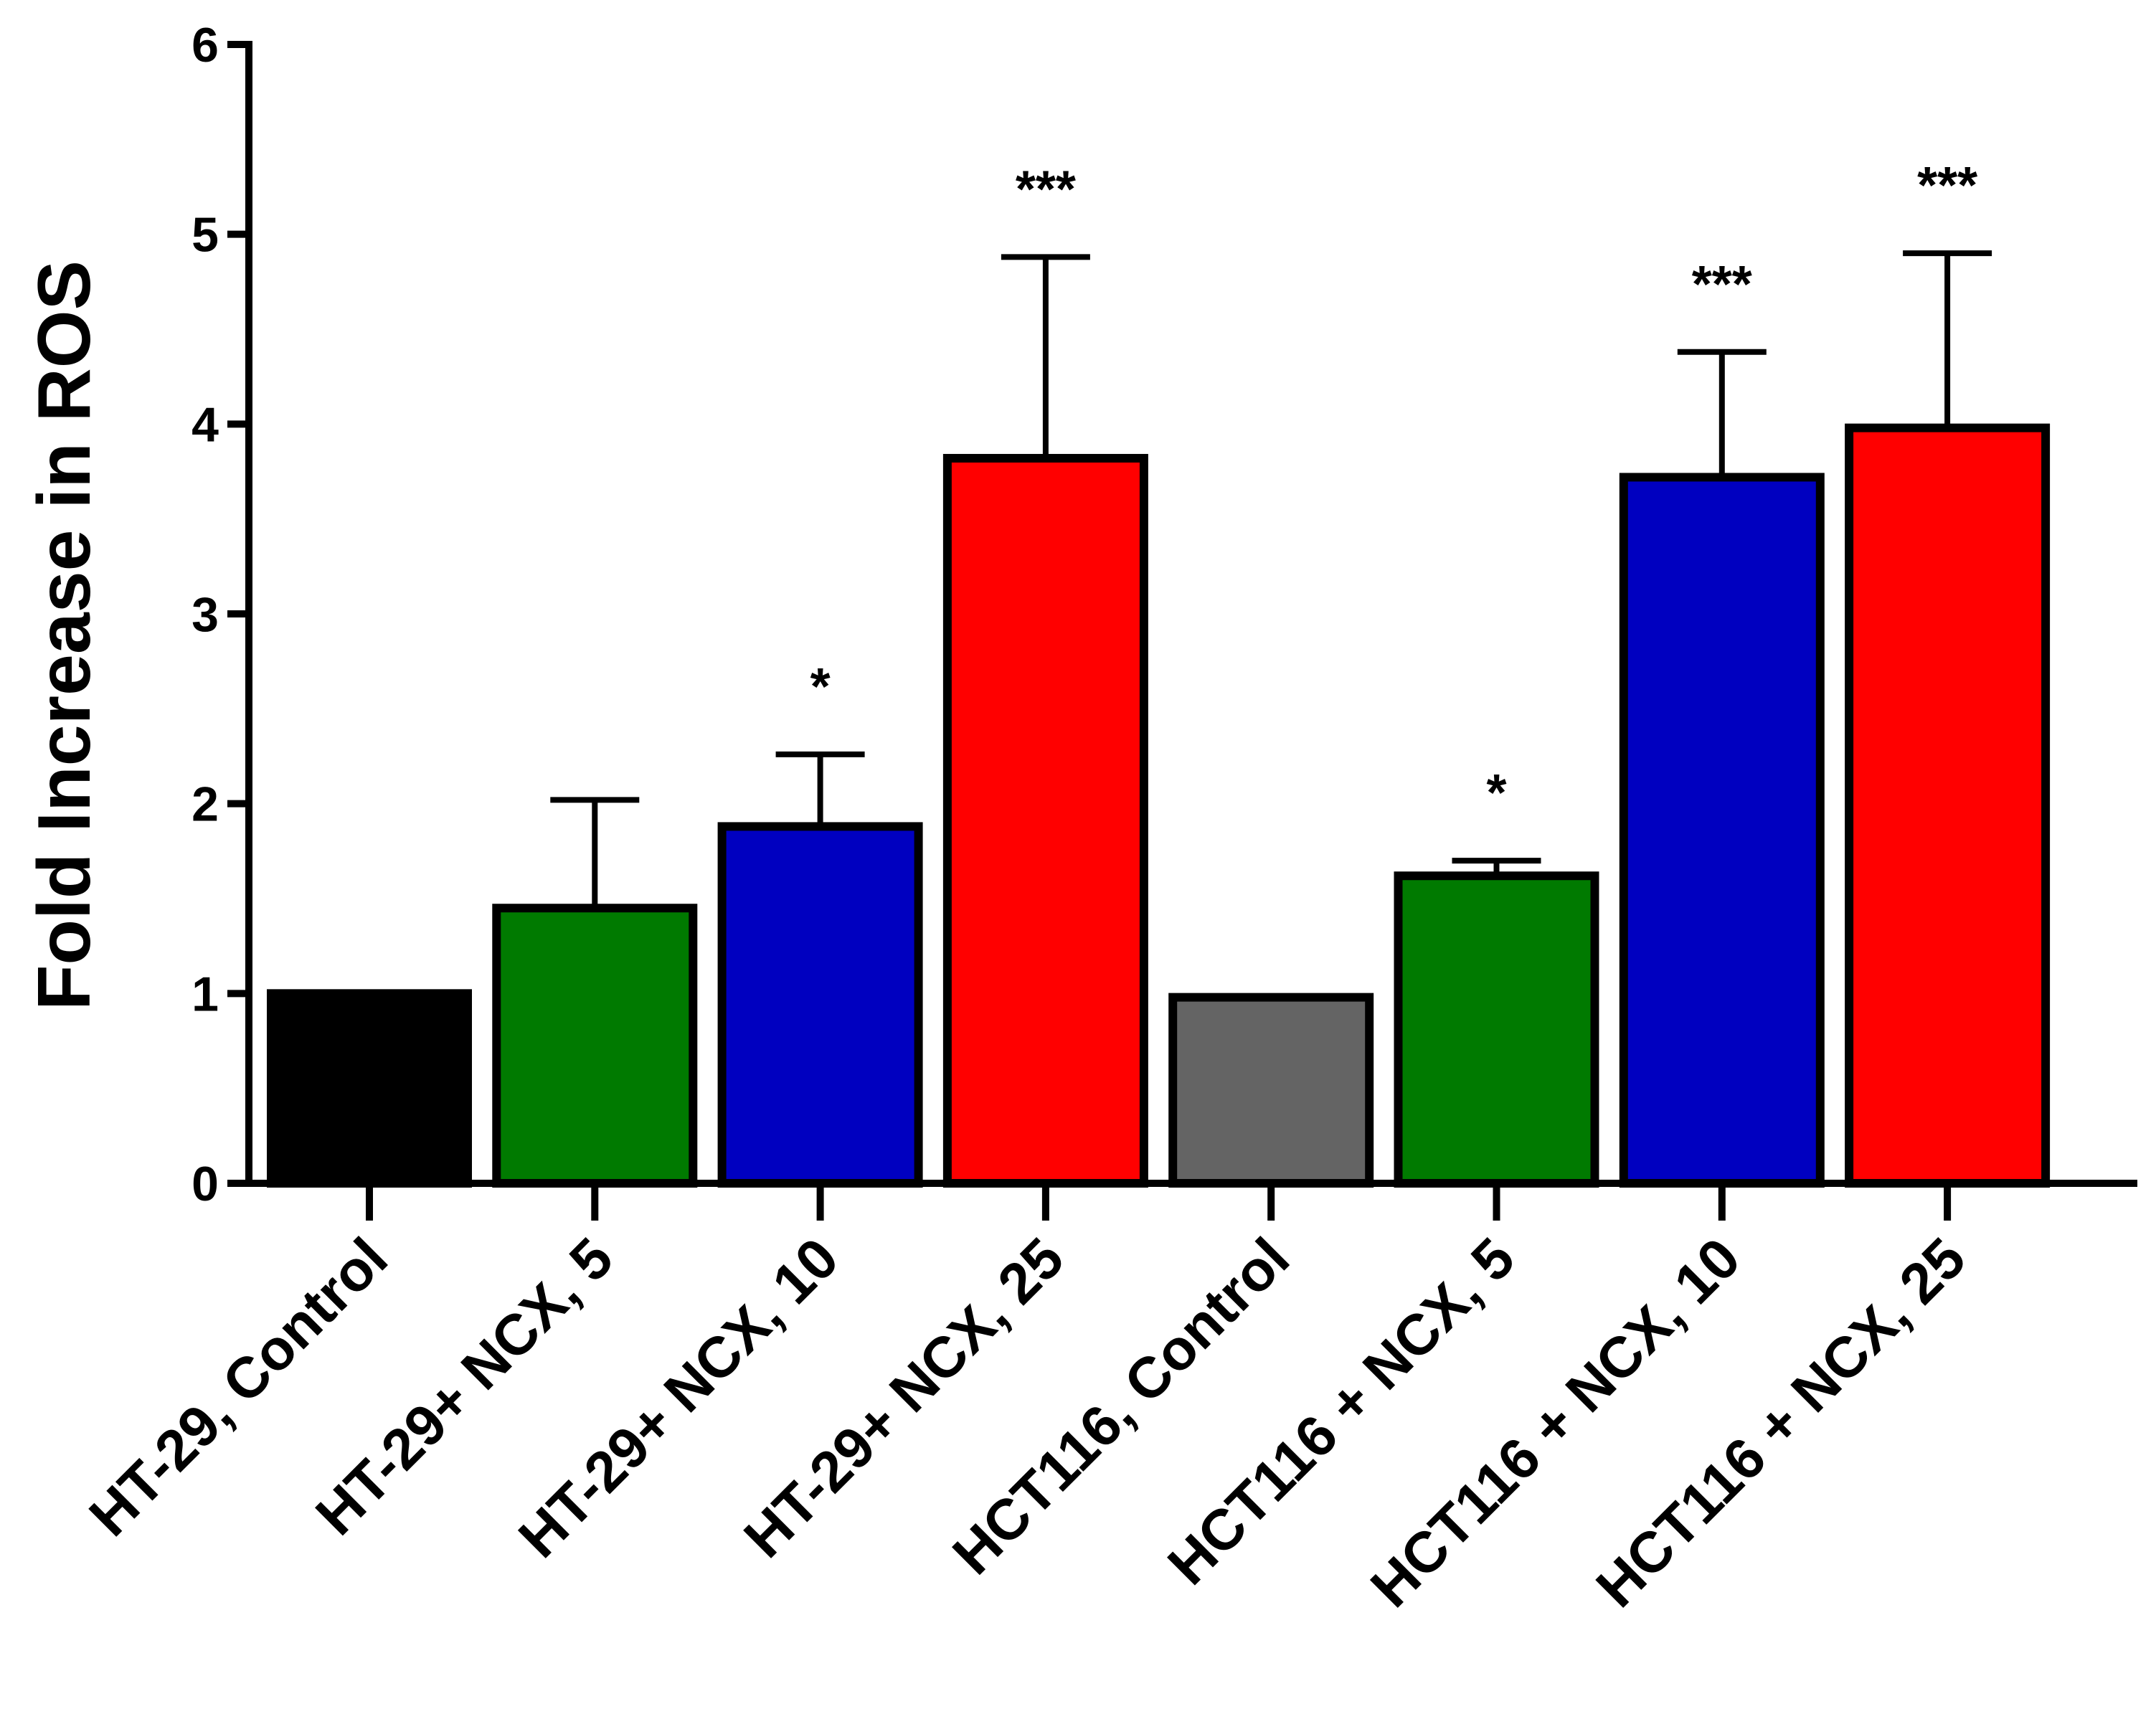 The height and width of the screenshot is (1714, 2156). What do you see at coordinates (205, 994) in the screenshot?
I see `y-tick-label: 1` at bounding box center [205, 994].